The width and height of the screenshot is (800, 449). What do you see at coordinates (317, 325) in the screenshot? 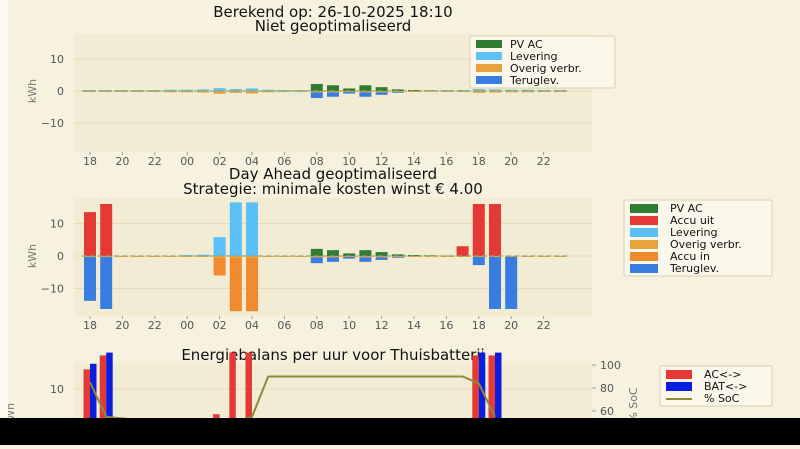
I see `chart2-xtick-label: 08` at bounding box center [317, 325].